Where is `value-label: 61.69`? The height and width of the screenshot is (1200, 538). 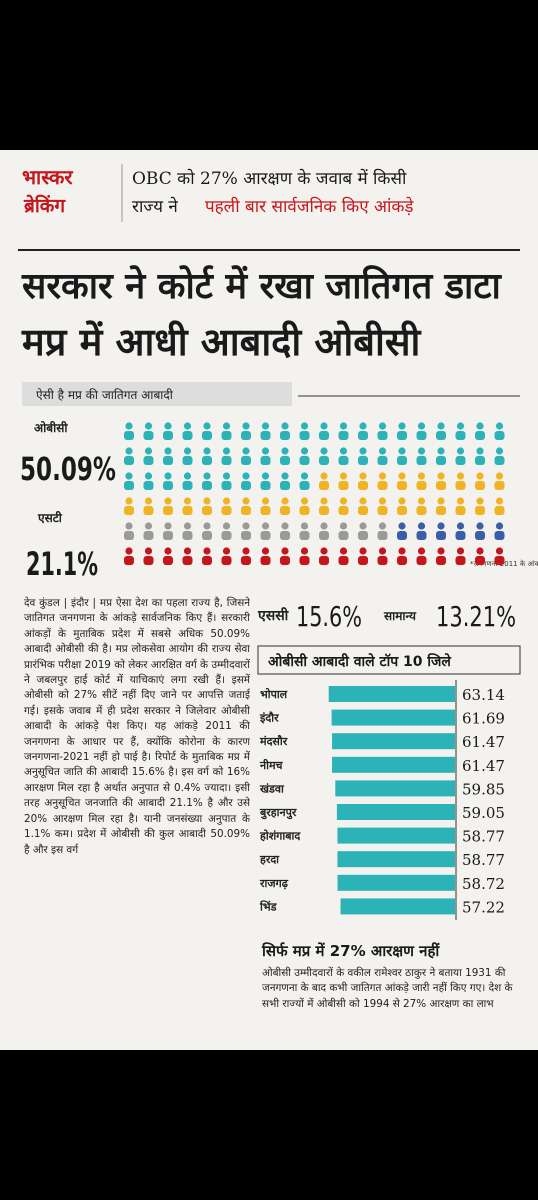 value-label: 61.69 is located at coordinates (483, 719).